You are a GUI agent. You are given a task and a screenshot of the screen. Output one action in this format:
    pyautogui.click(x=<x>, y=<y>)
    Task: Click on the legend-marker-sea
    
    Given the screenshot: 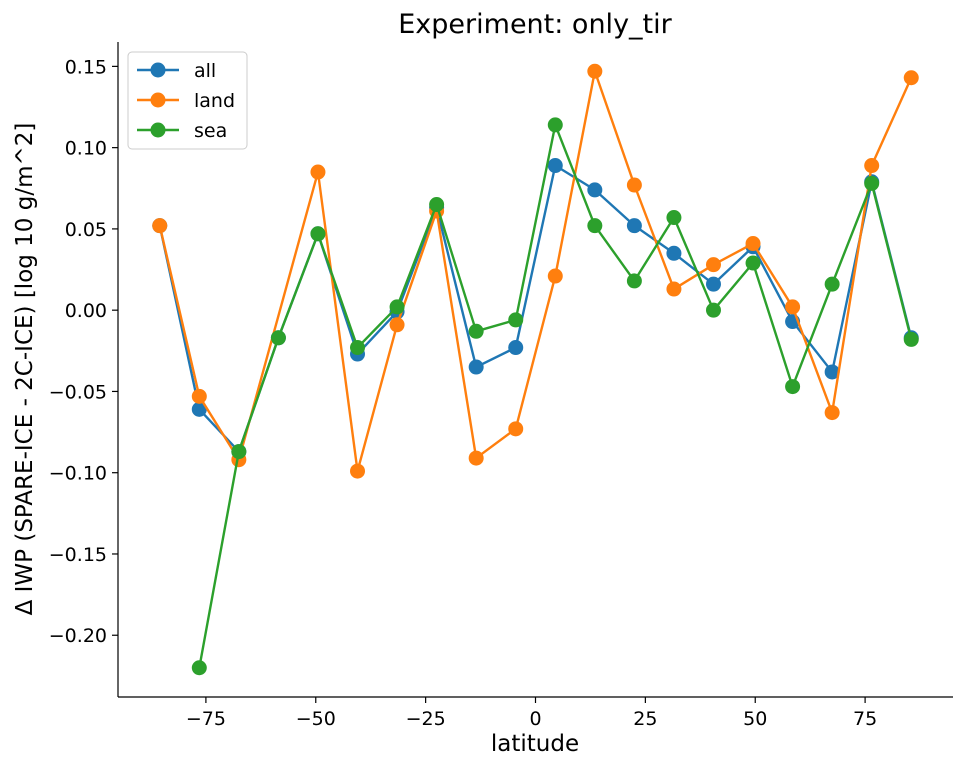 What is the action you would take?
    pyautogui.click(x=158, y=130)
    